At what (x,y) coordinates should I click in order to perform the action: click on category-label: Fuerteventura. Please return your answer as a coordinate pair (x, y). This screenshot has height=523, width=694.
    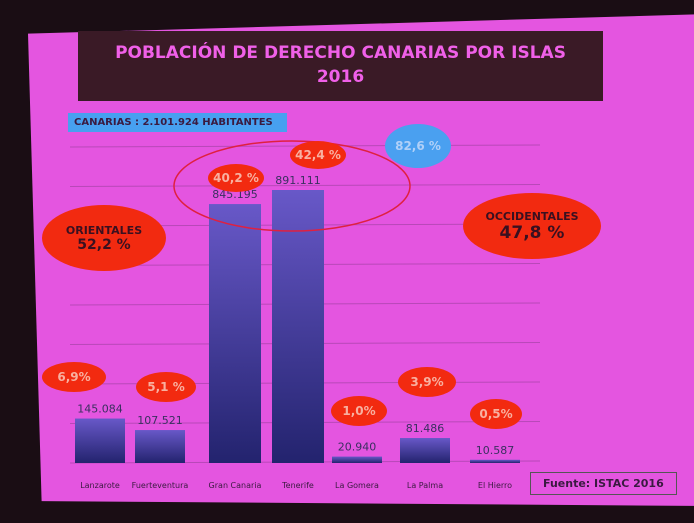
    Looking at the image, I should click on (160, 485).